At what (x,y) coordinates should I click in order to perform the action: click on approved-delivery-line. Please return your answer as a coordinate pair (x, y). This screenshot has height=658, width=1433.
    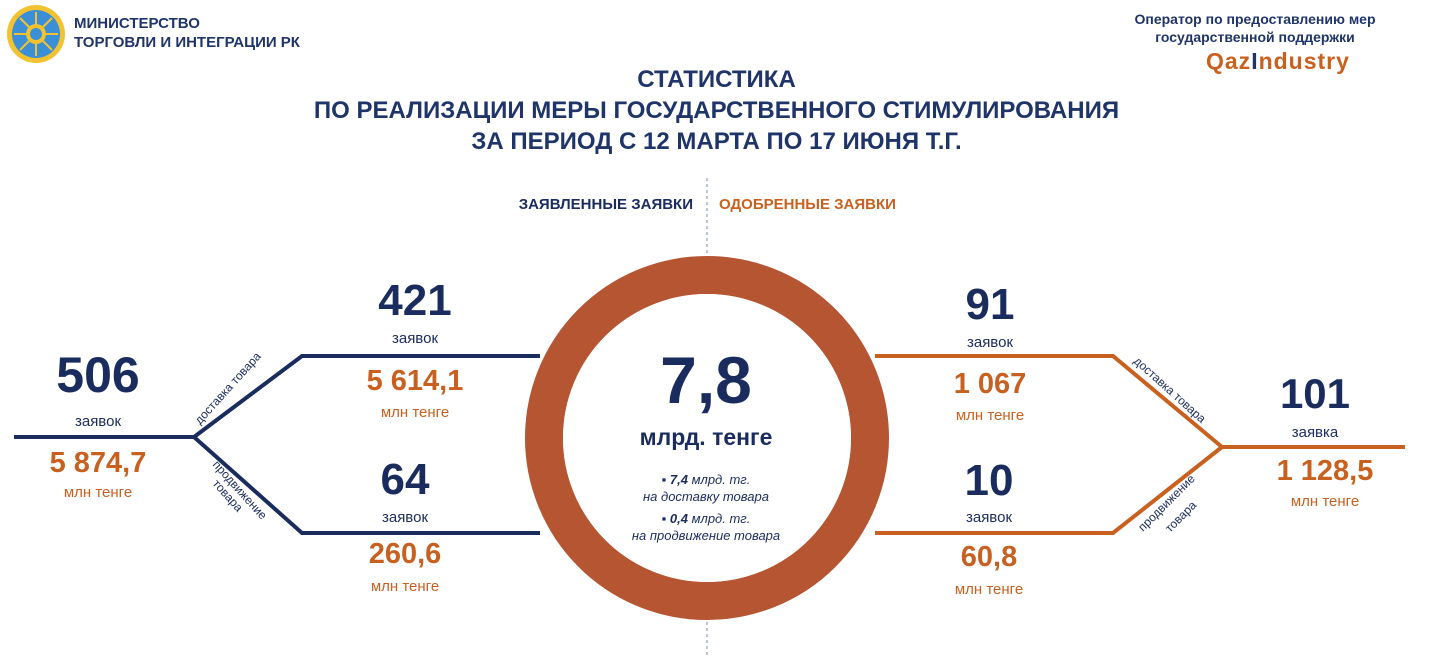
    Looking at the image, I should click on (1049, 401).